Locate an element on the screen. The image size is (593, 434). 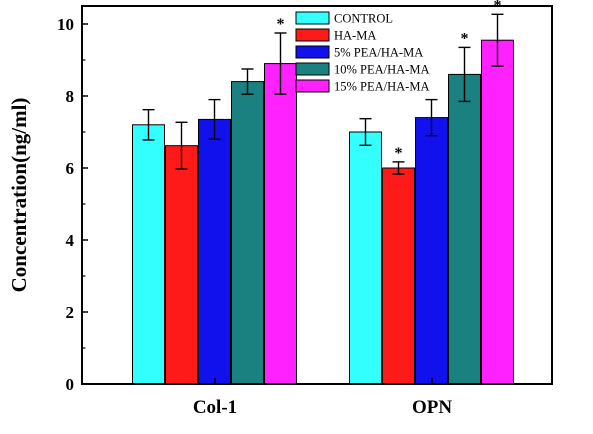
y-tick-label: 0 is located at coordinates (70, 384).